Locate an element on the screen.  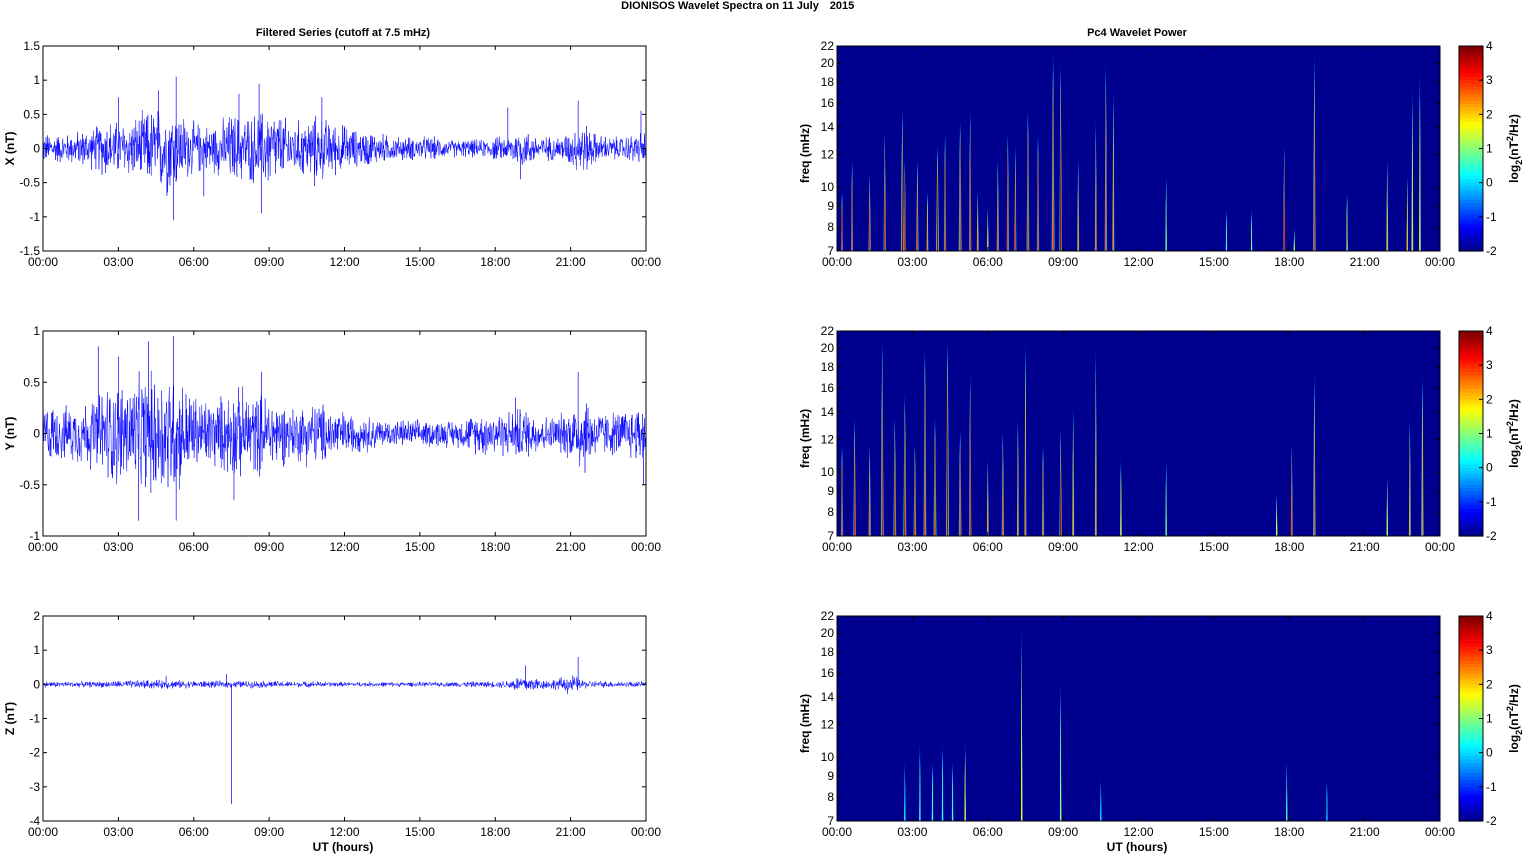
wavelet-1-x-tick-label: 21:00 is located at coordinates (1365, 547).